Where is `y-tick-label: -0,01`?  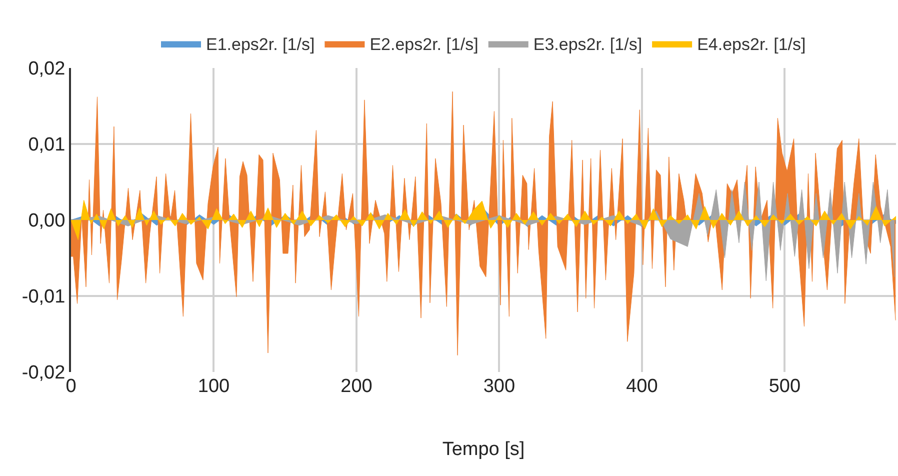 y-tick-label: -0,01 is located at coordinates (44, 297).